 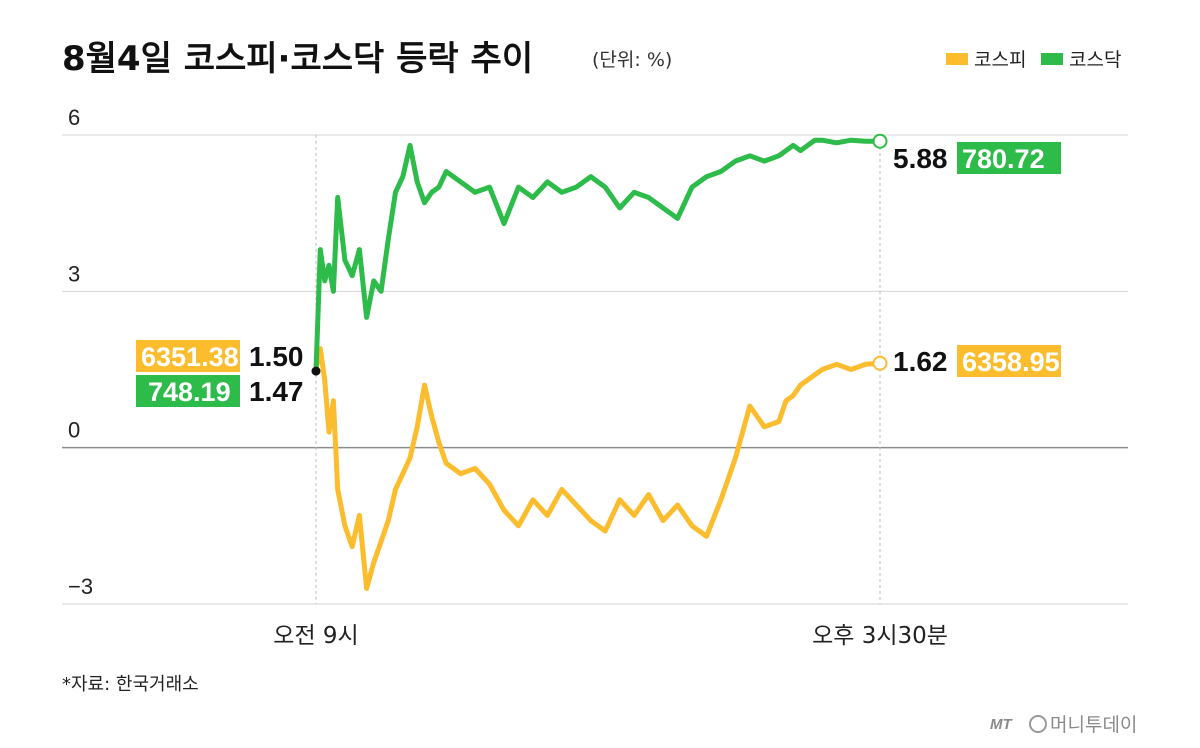 I want to click on logo: MT 머니투데이, so click(x=1063, y=725).